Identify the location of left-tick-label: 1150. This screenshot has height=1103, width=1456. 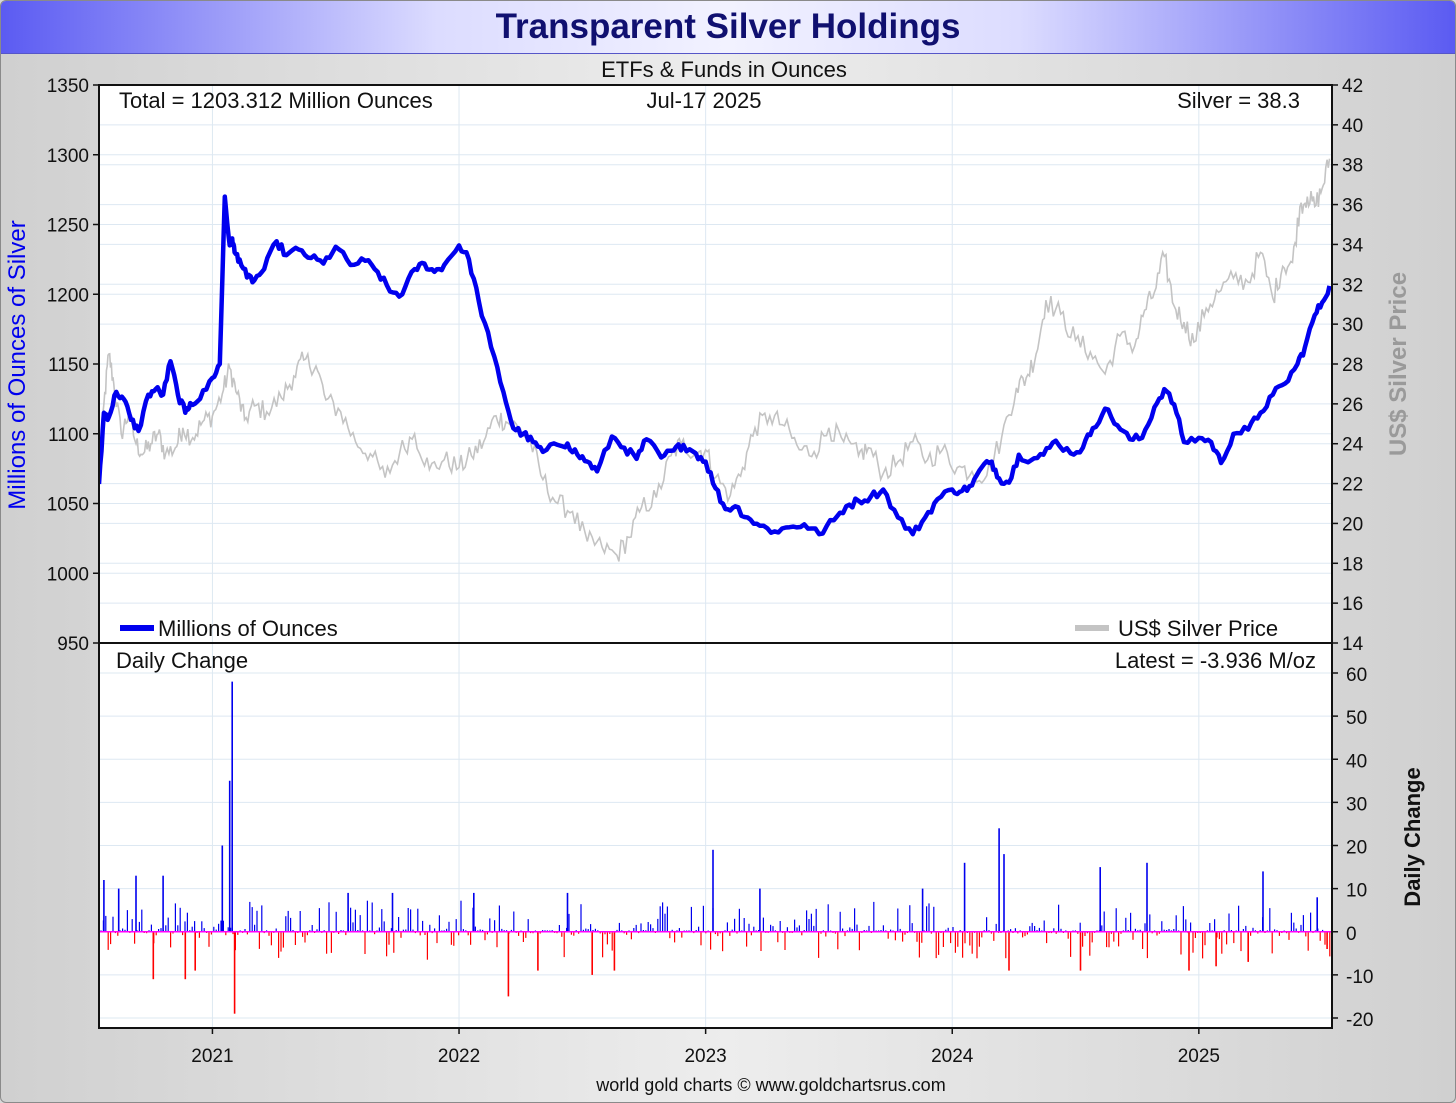
(68, 365).